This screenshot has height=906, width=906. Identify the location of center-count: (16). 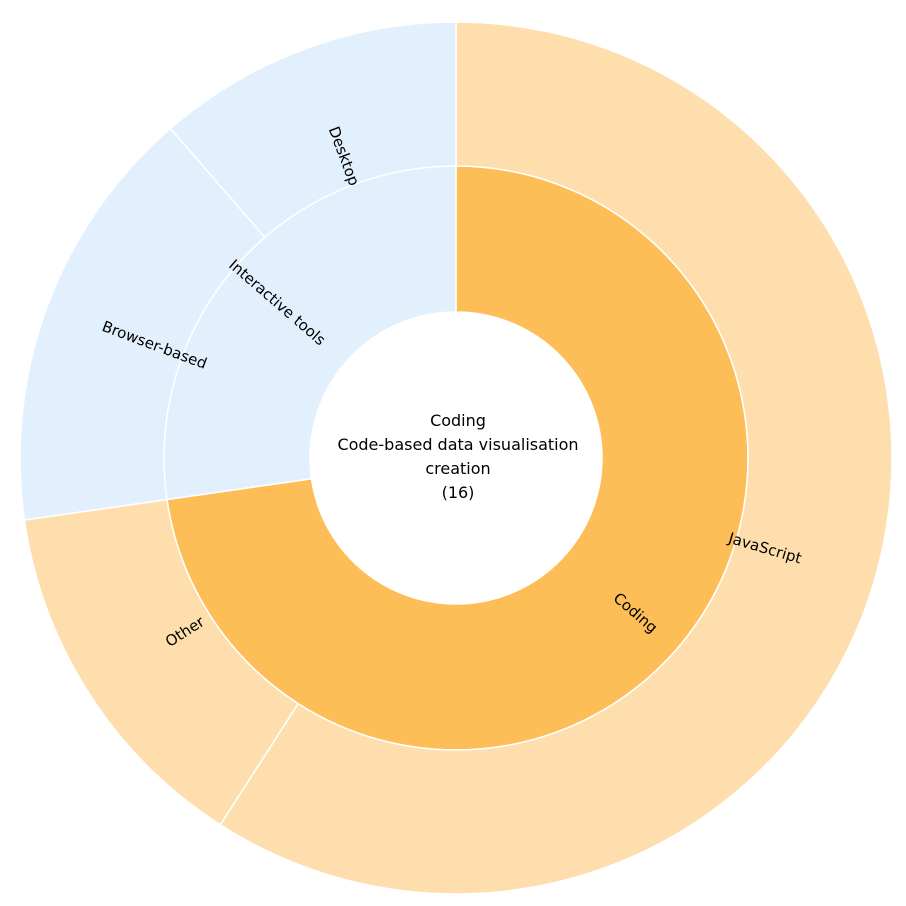
(458, 492).